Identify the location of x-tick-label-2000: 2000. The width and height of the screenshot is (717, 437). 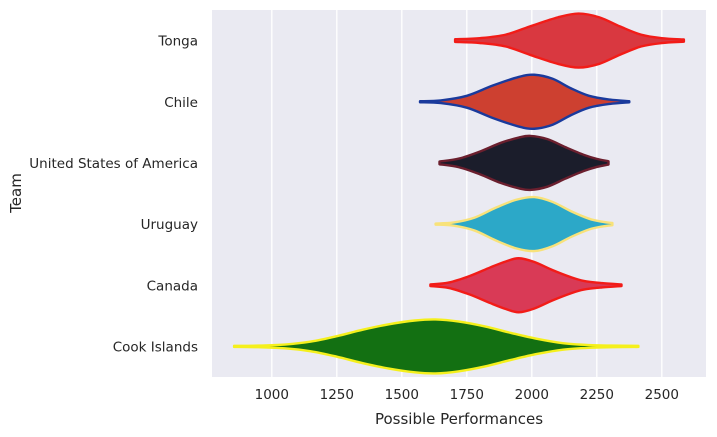
(532, 395).